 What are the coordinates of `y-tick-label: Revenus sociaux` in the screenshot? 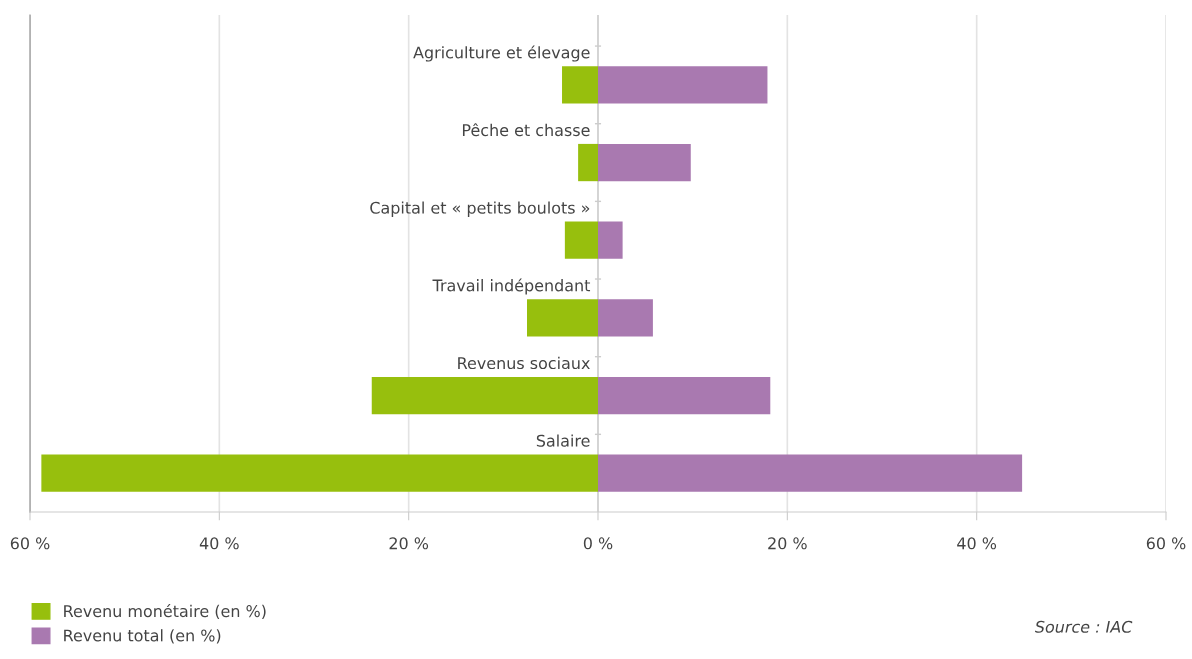 It's located at (524, 363).